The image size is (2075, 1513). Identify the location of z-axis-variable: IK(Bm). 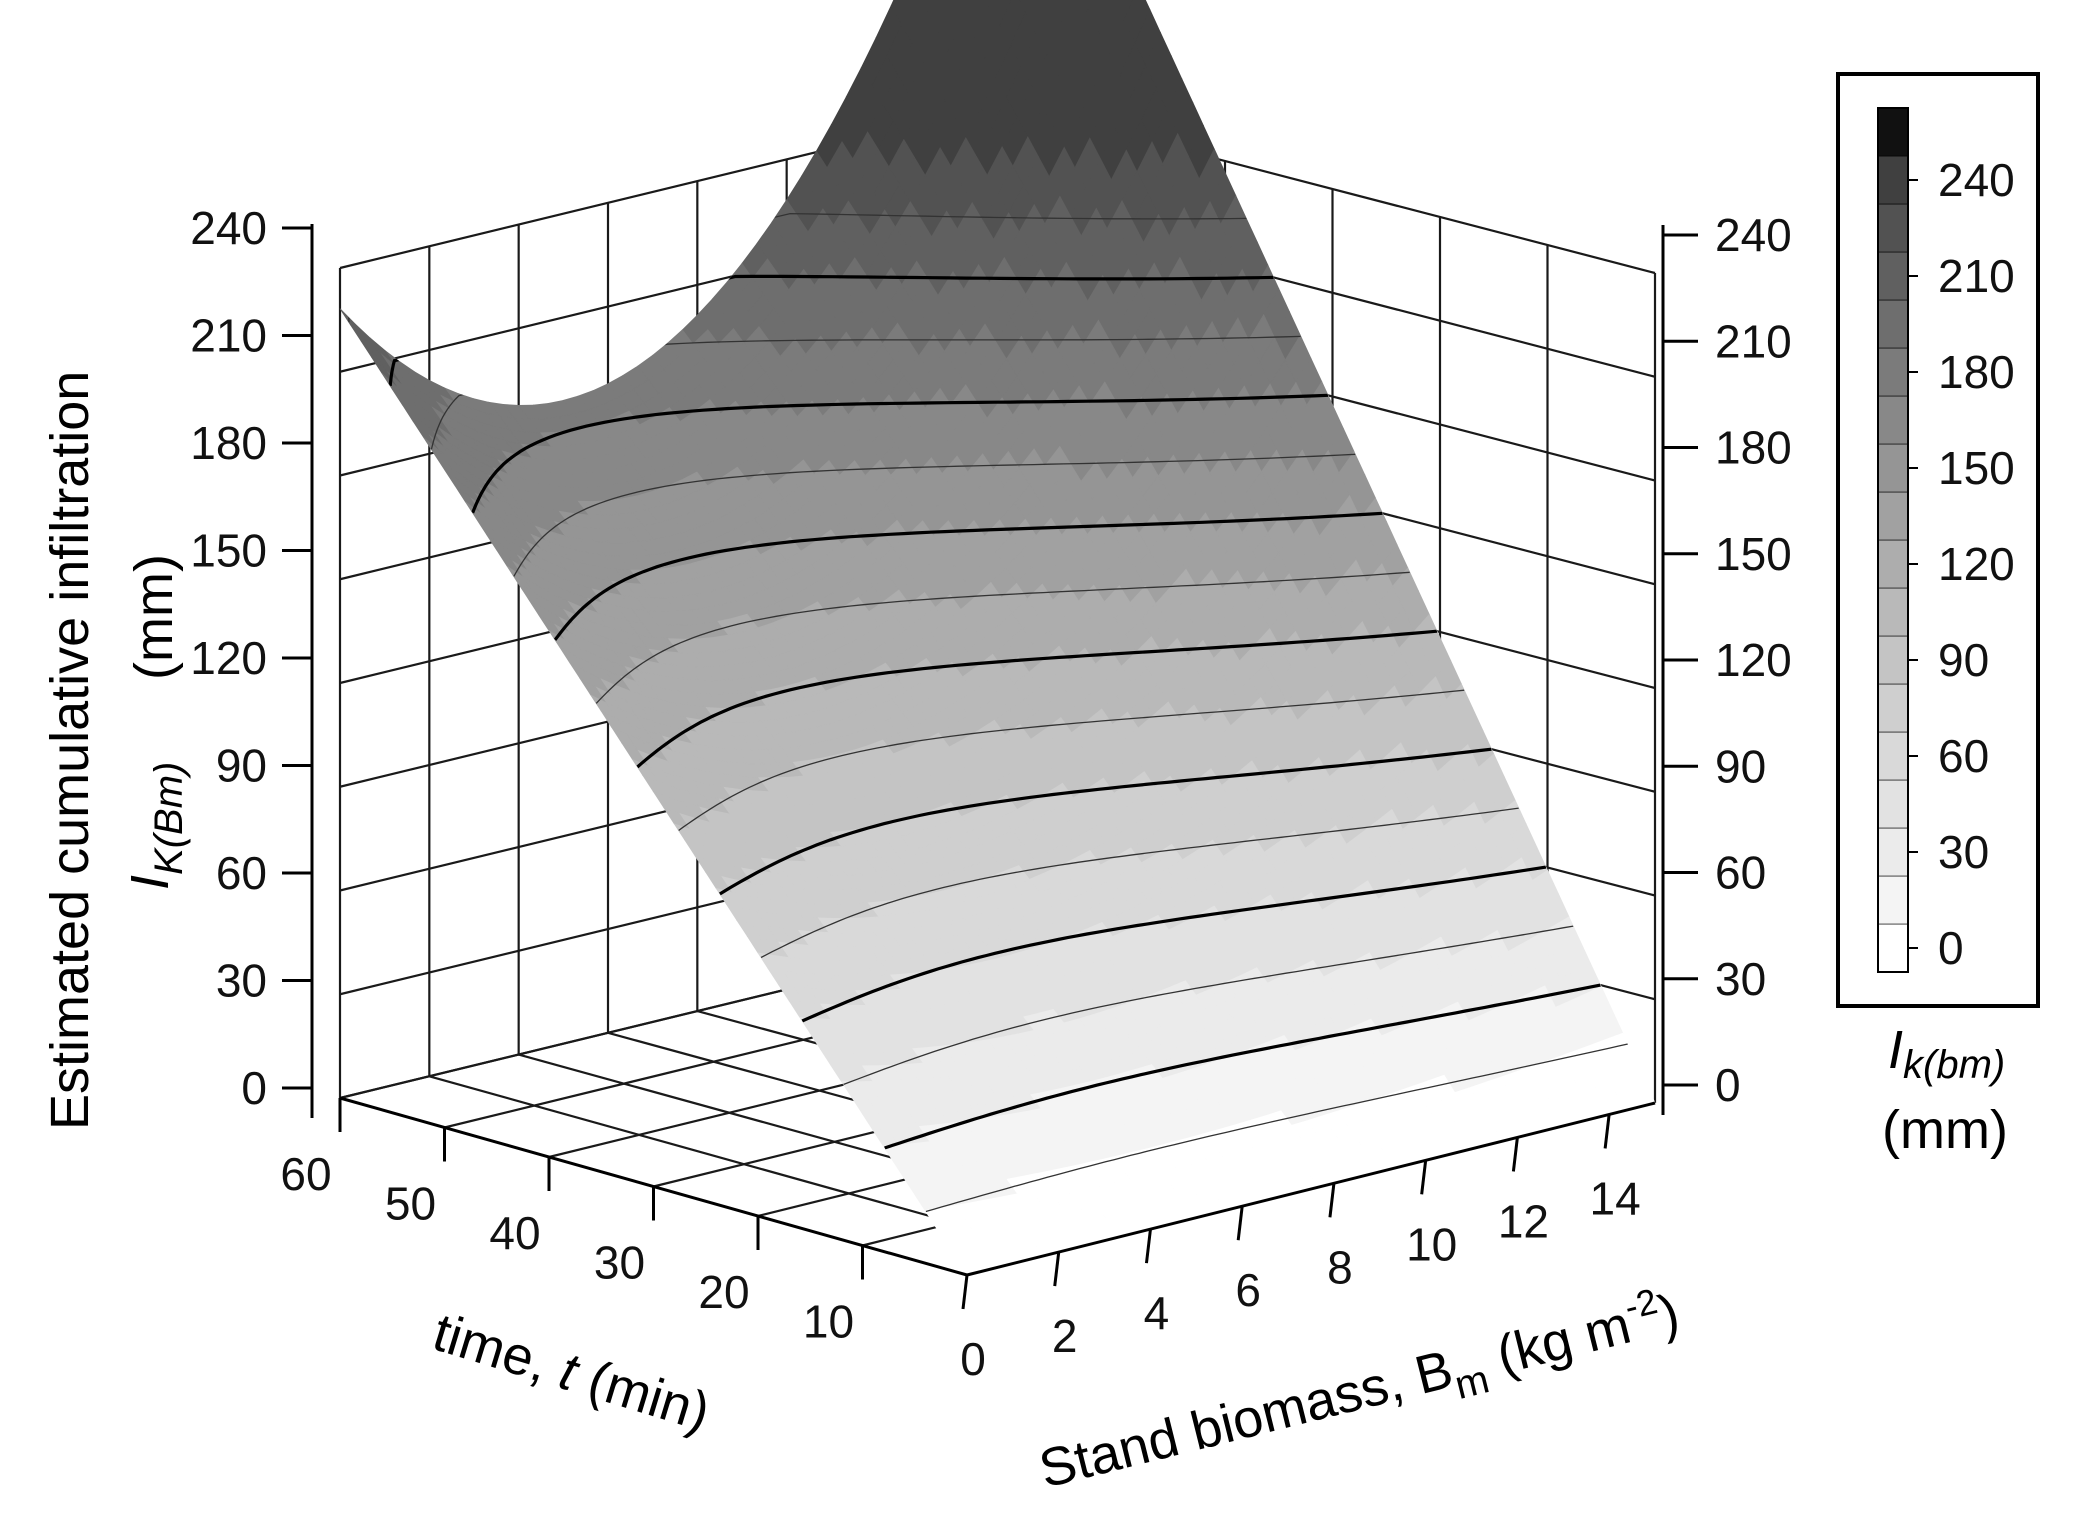
(155, 826).